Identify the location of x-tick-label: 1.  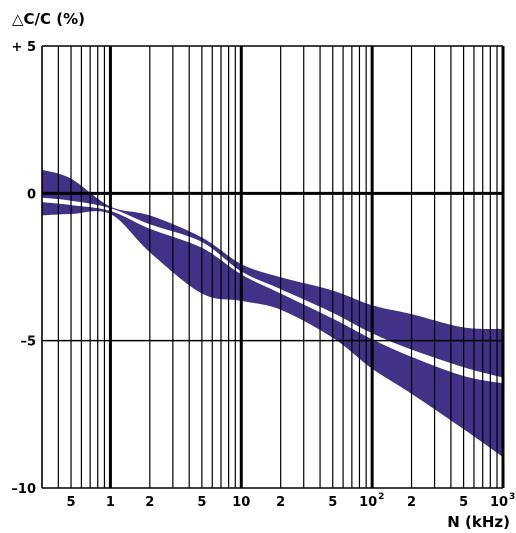
(110, 502).